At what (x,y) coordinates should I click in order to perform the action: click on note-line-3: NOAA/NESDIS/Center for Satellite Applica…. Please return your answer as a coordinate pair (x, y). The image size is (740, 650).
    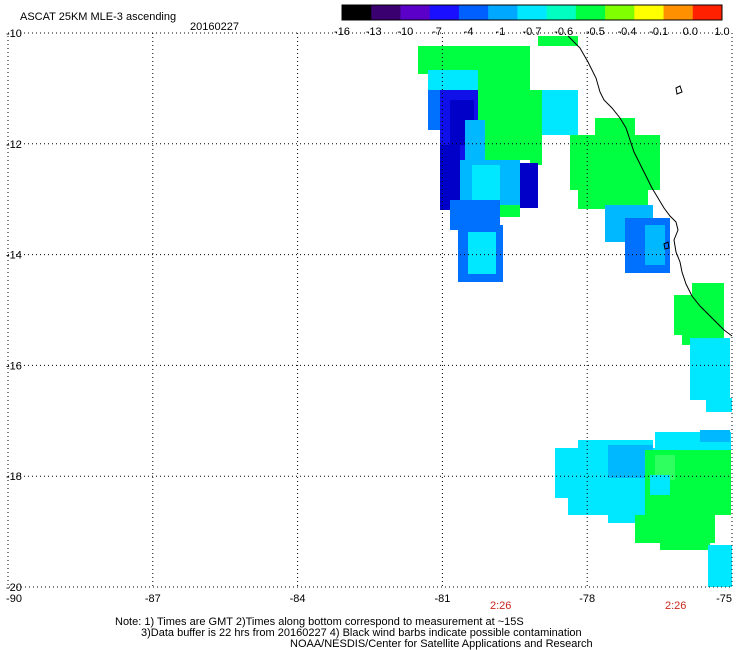
    Looking at the image, I should click on (441, 644).